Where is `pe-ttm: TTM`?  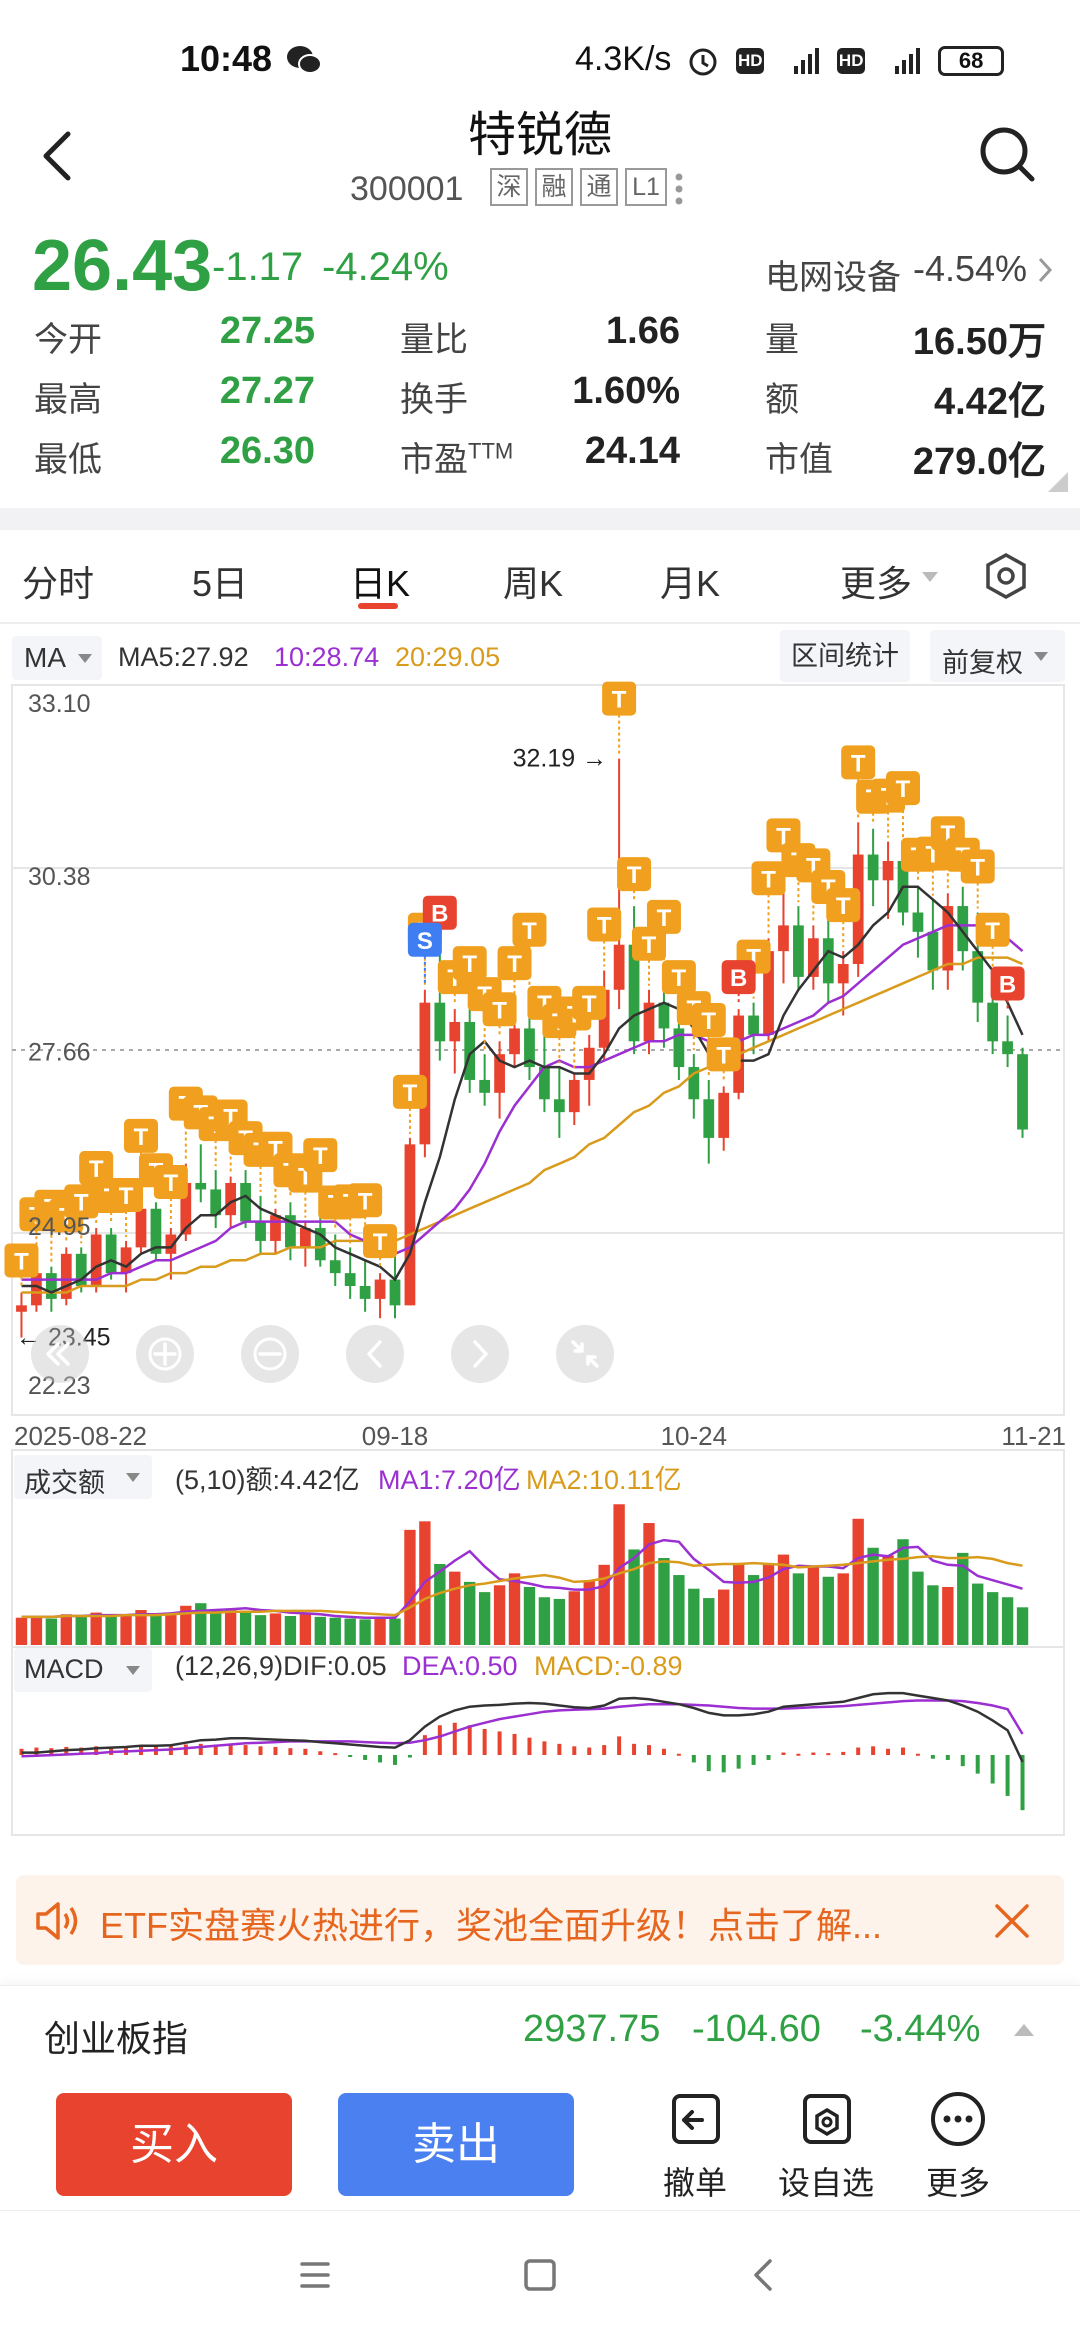
pe-ttm: TTM is located at coordinates (491, 451).